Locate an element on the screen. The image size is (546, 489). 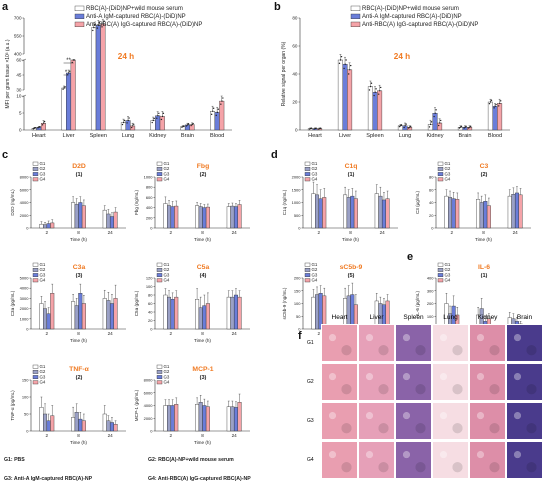
y-tick-label: 30 is located at coordinates (19, 90).